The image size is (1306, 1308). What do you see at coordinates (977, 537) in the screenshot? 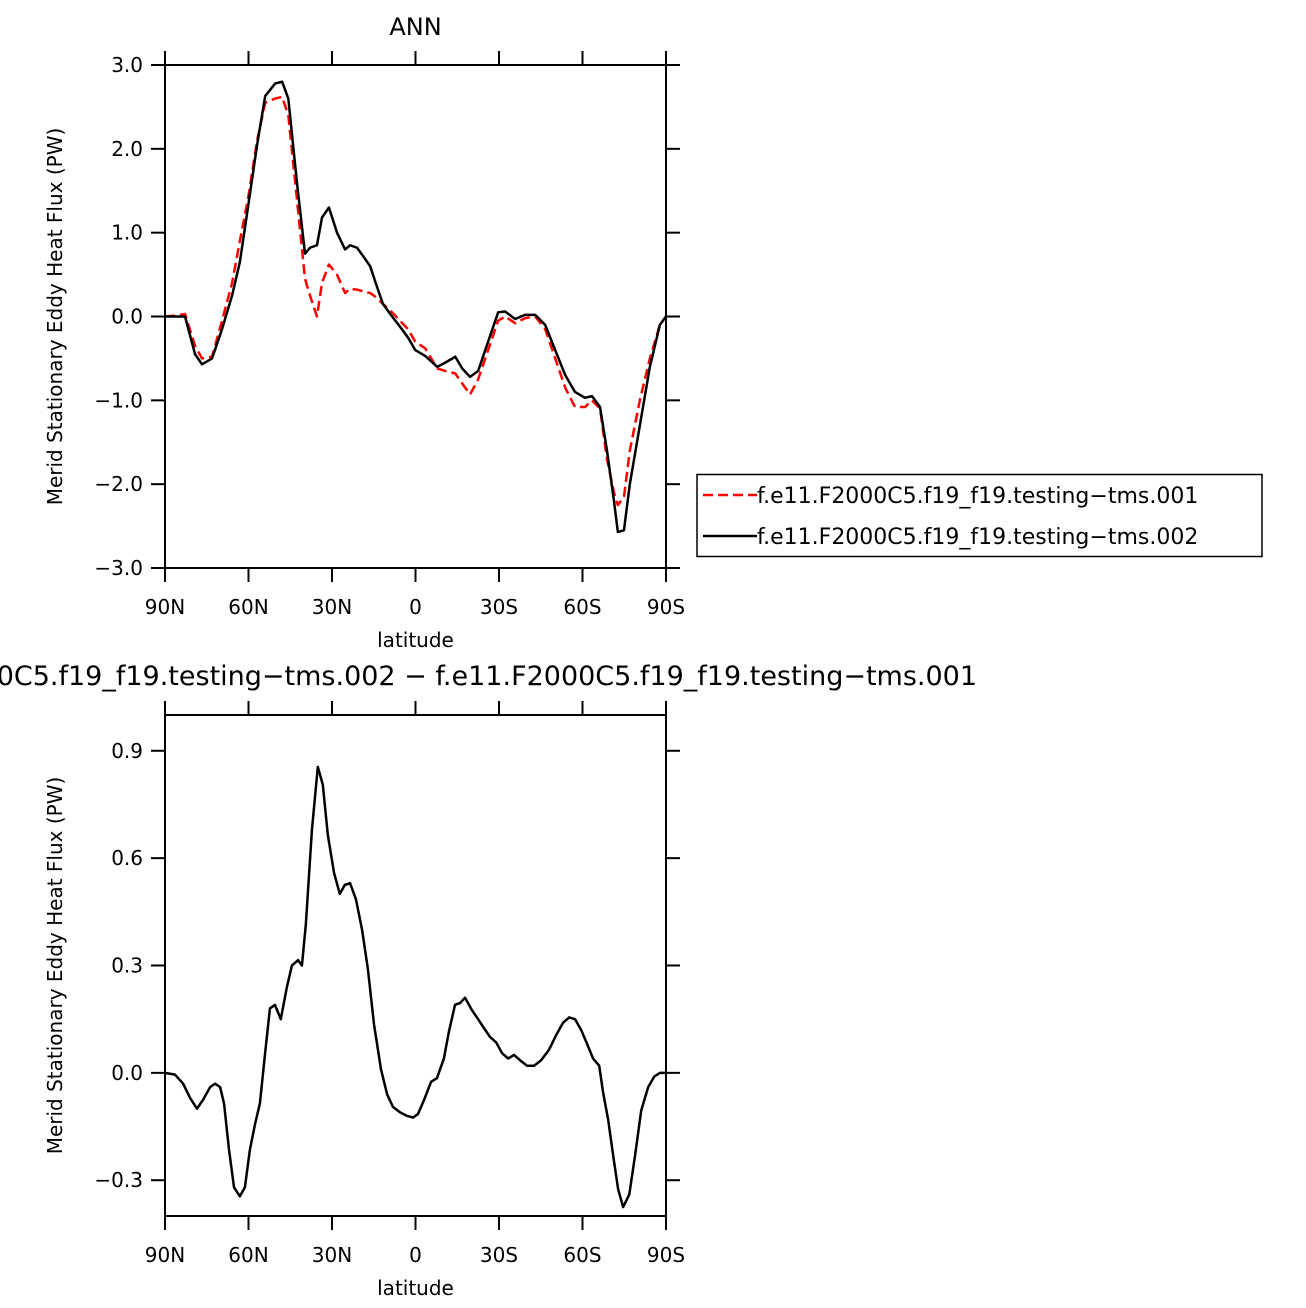
I see `legend-label: f.e11.F2000C5.f19_f19.testing−tms.002` at bounding box center [977, 537].